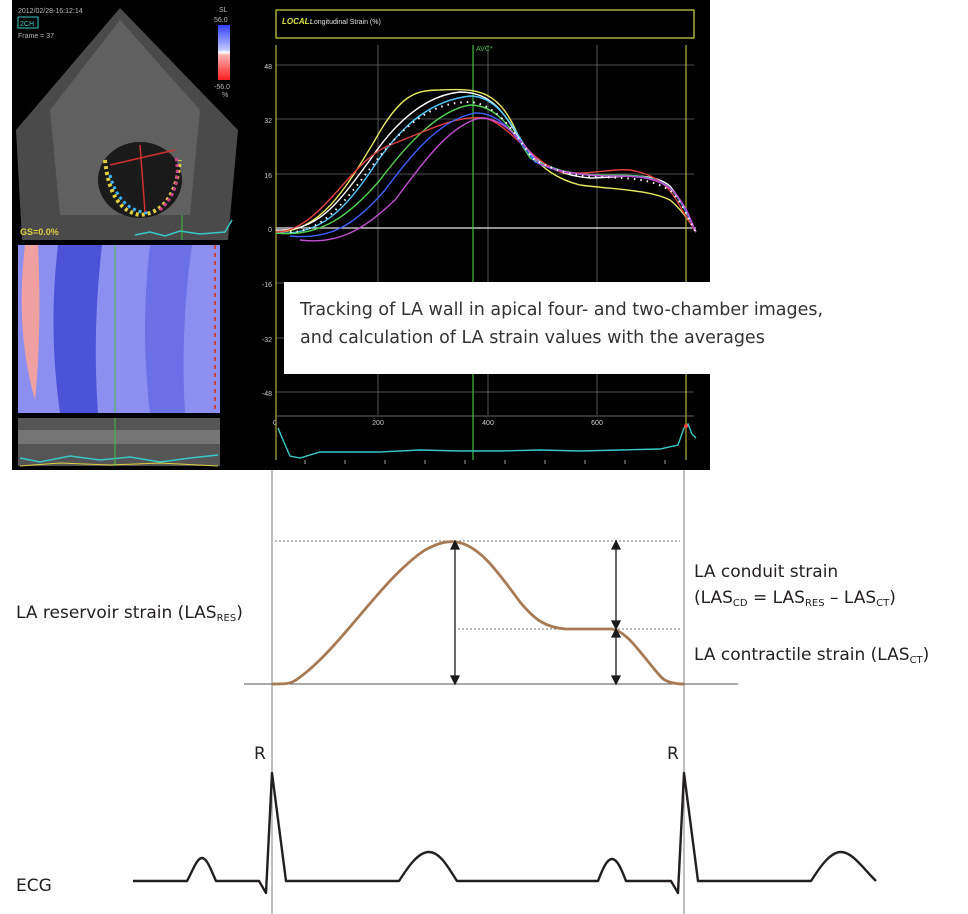 The image size is (968, 914). I want to click on r-peak-label-2: R, so click(673, 754).